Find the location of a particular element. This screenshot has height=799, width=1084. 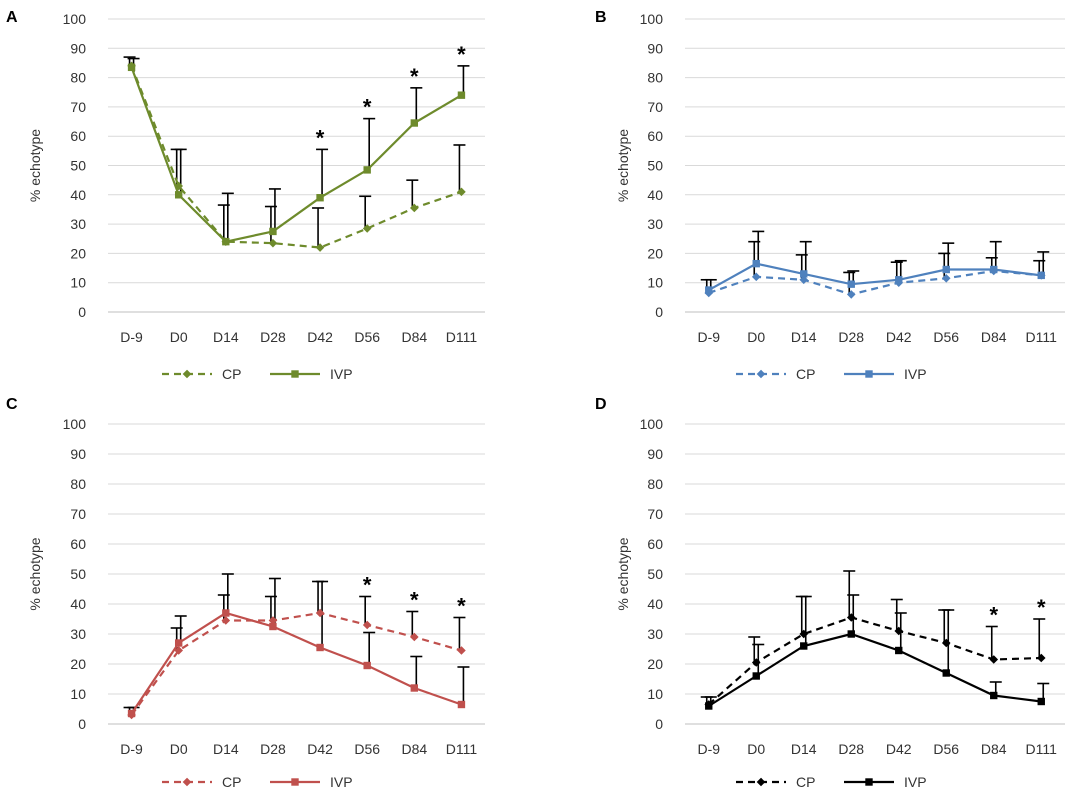

panel-letter: C is located at coordinates (12, 404).